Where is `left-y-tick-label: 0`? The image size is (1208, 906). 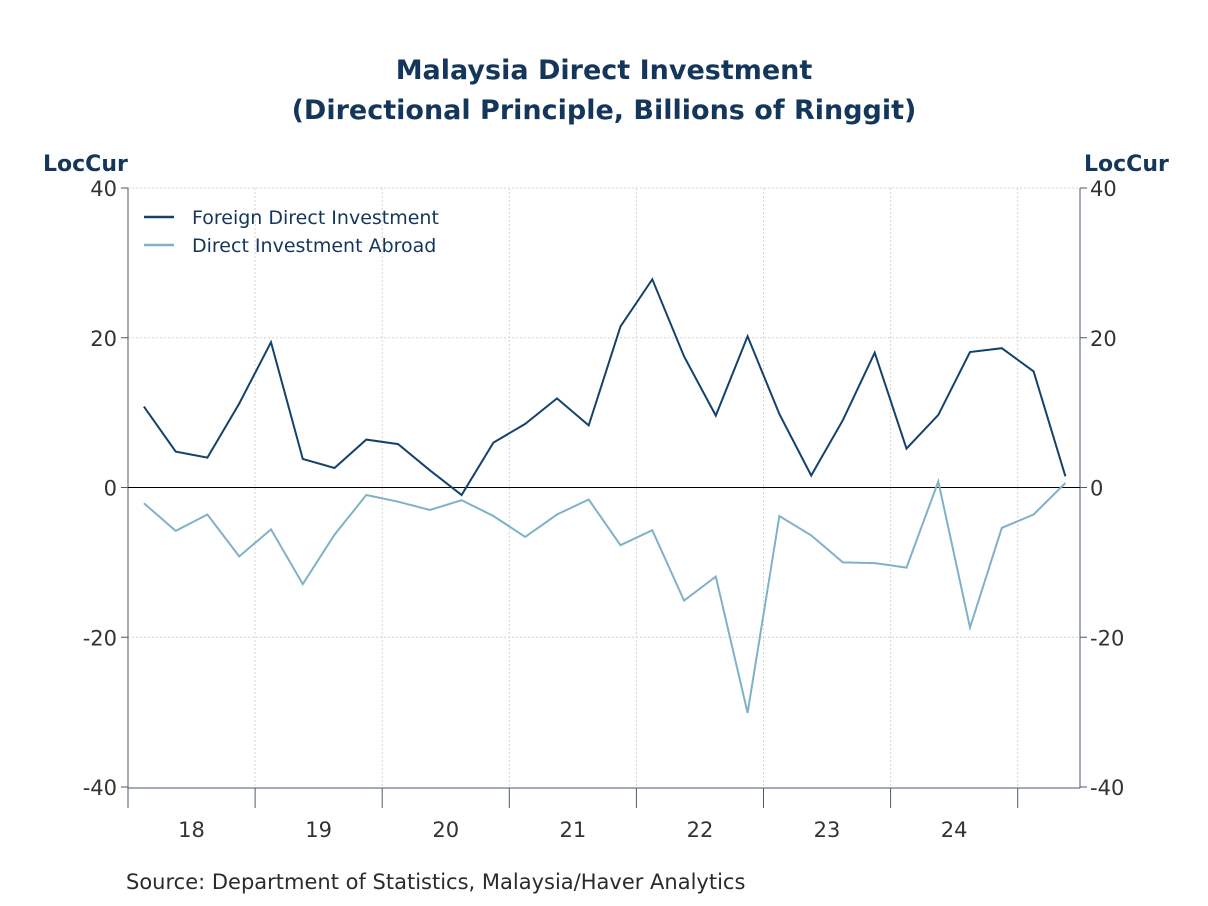 left-y-tick-label: 0 is located at coordinates (110, 489).